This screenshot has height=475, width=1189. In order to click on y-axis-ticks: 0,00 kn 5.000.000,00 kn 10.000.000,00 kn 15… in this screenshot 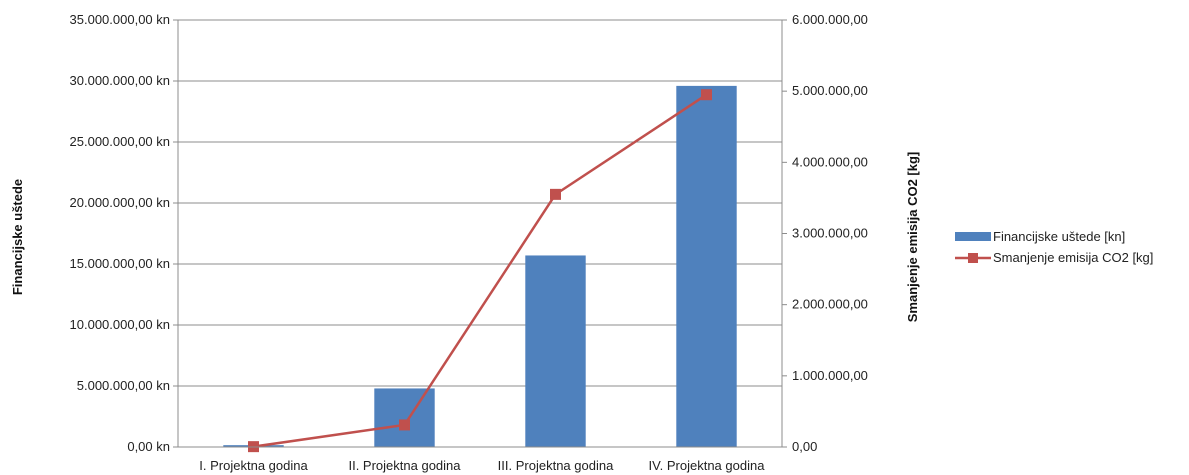, I will do `click(124, 233)`.